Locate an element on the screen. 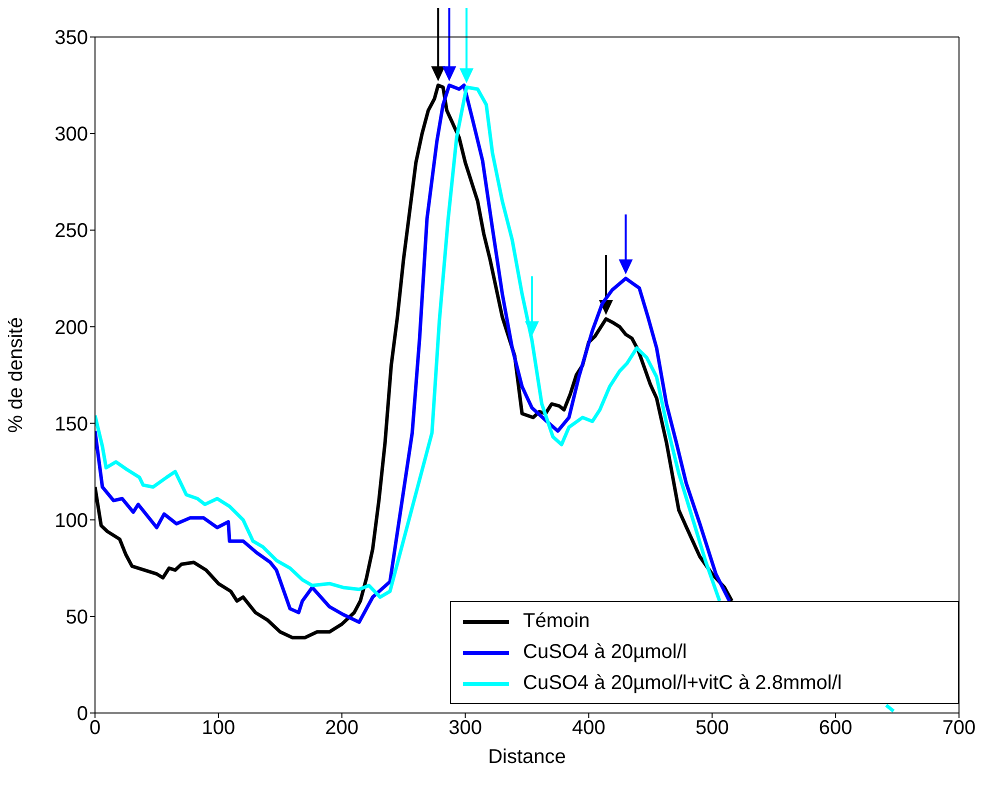  x-tick-label: 400 is located at coordinates (589, 728).